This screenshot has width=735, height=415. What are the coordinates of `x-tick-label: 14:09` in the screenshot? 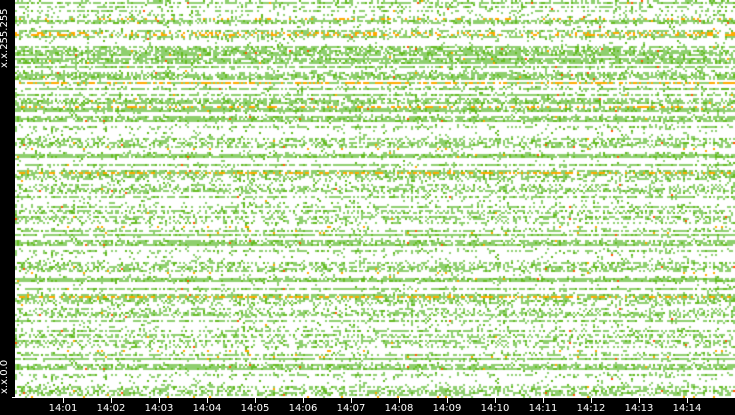 It's located at (447, 408).